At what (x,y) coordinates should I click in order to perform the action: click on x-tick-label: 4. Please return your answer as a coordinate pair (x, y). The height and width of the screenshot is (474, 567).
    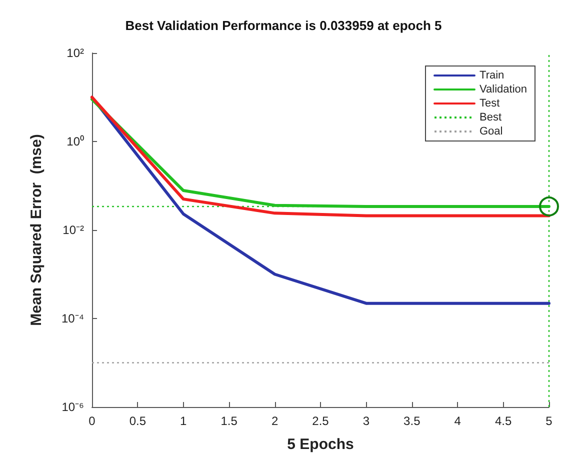
    Looking at the image, I should click on (458, 421).